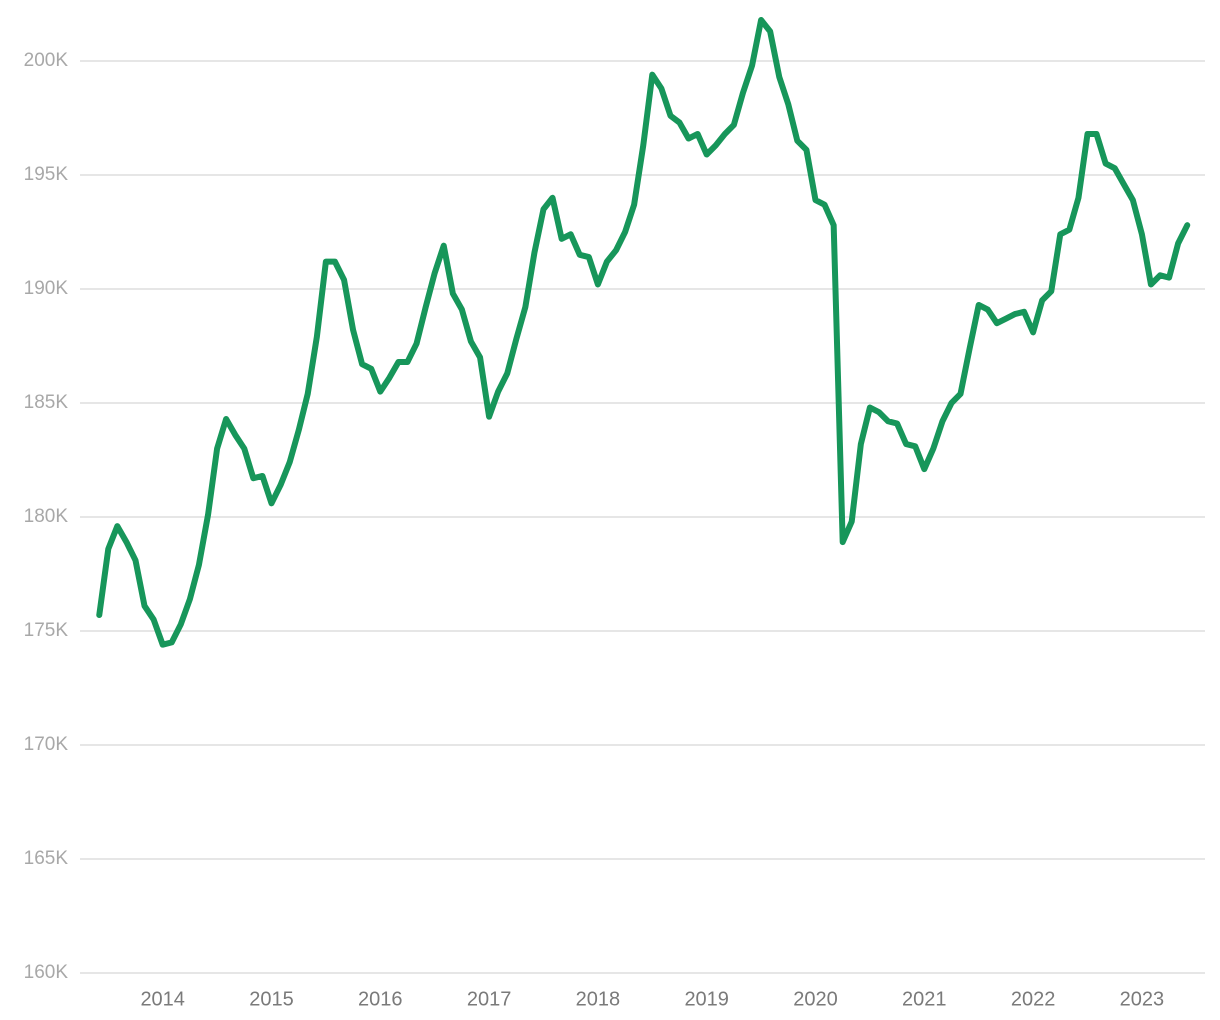  What do you see at coordinates (46, 972) in the screenshot?
I see `y-tick-label: 160K` at bounding box center [46, 972].